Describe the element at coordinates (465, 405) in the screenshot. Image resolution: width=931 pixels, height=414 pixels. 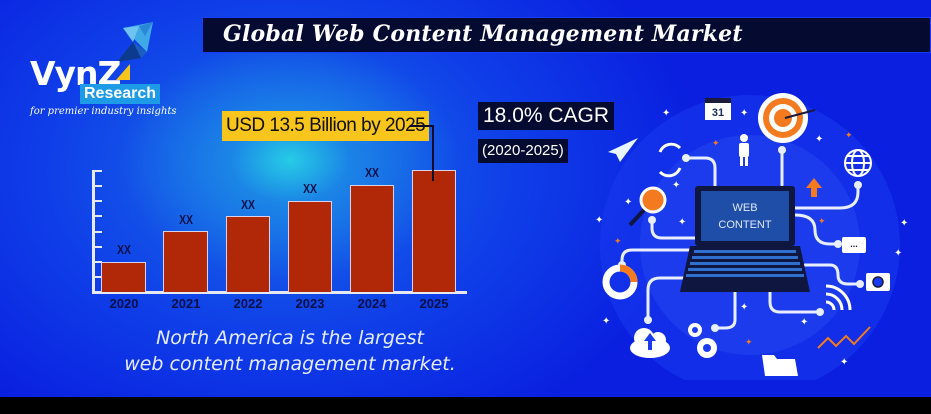
I see `footer-bar` at that location.